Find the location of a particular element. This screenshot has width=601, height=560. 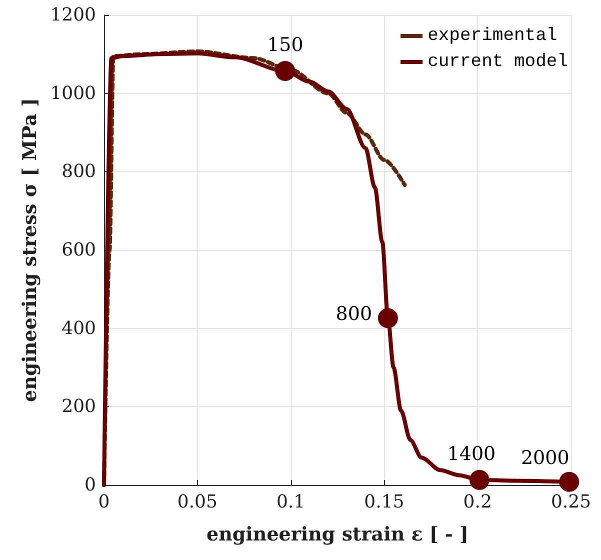

annotation: 1400 is located at coordinates (471, 453).